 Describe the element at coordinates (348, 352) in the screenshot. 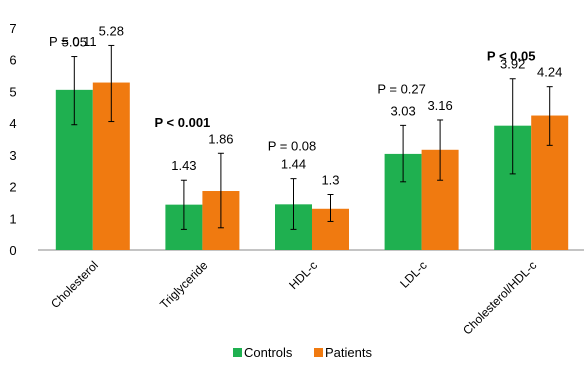

I see `legend-label: Patients` at that location.